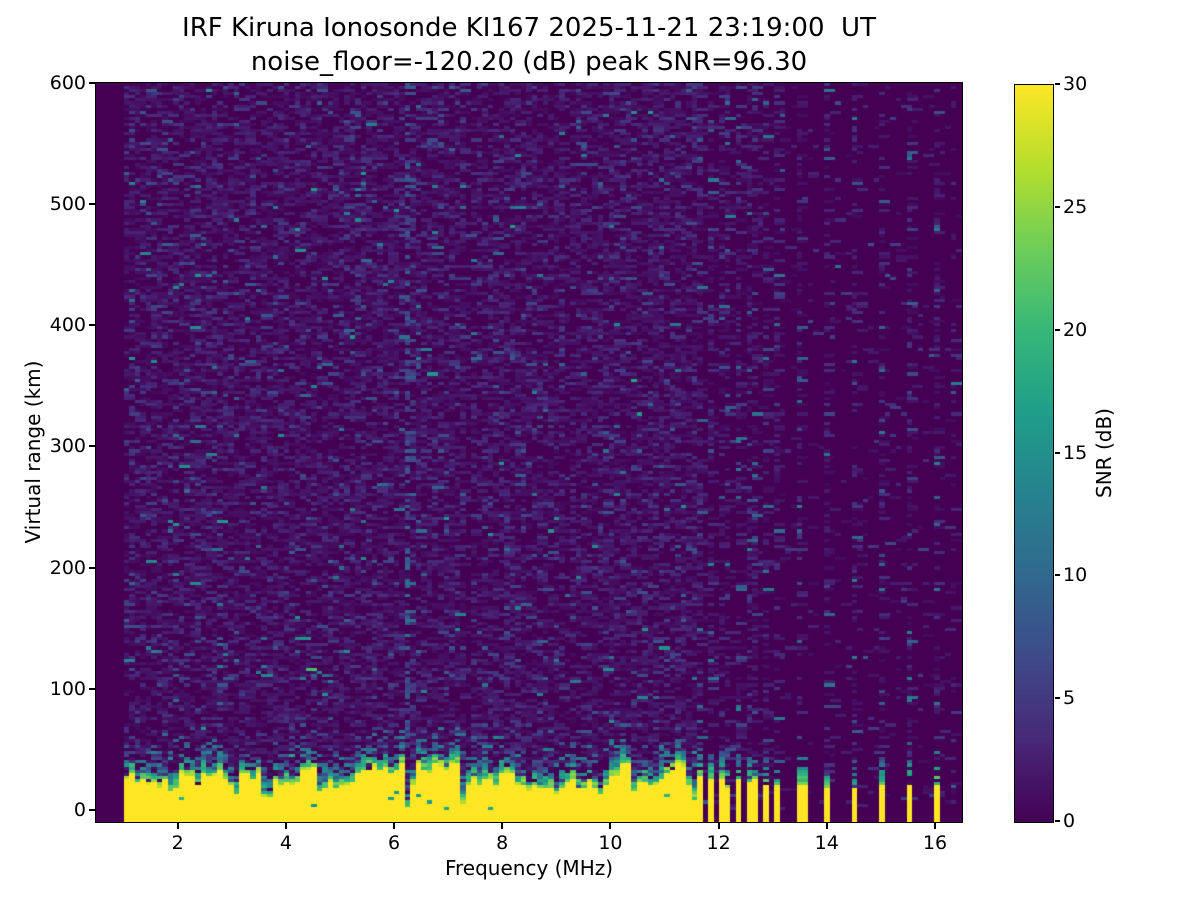 This screenshot has width=1200, height=900. I want to click on y-tick-label: 100, so click(67, 688).